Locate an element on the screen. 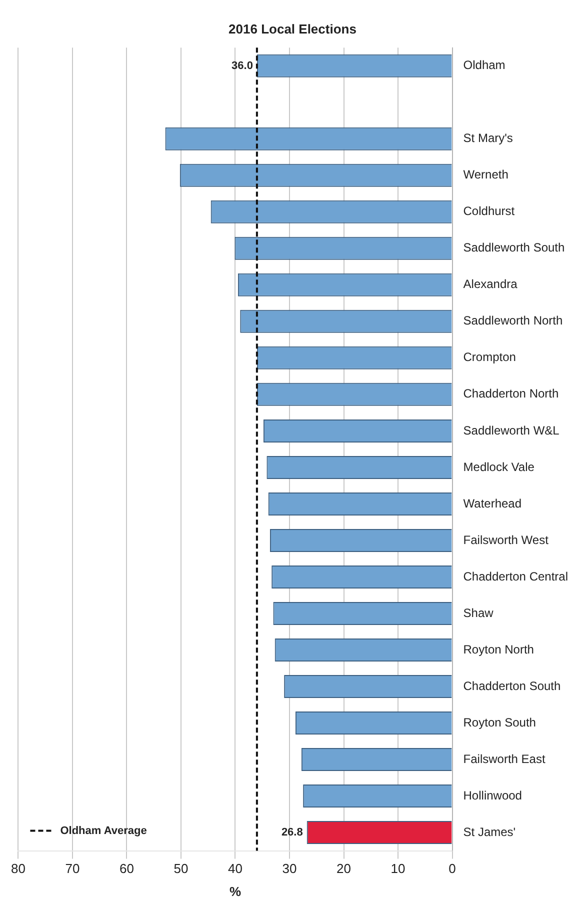  y-tick-label: Coldhurst is located at coordinates (489, 211).